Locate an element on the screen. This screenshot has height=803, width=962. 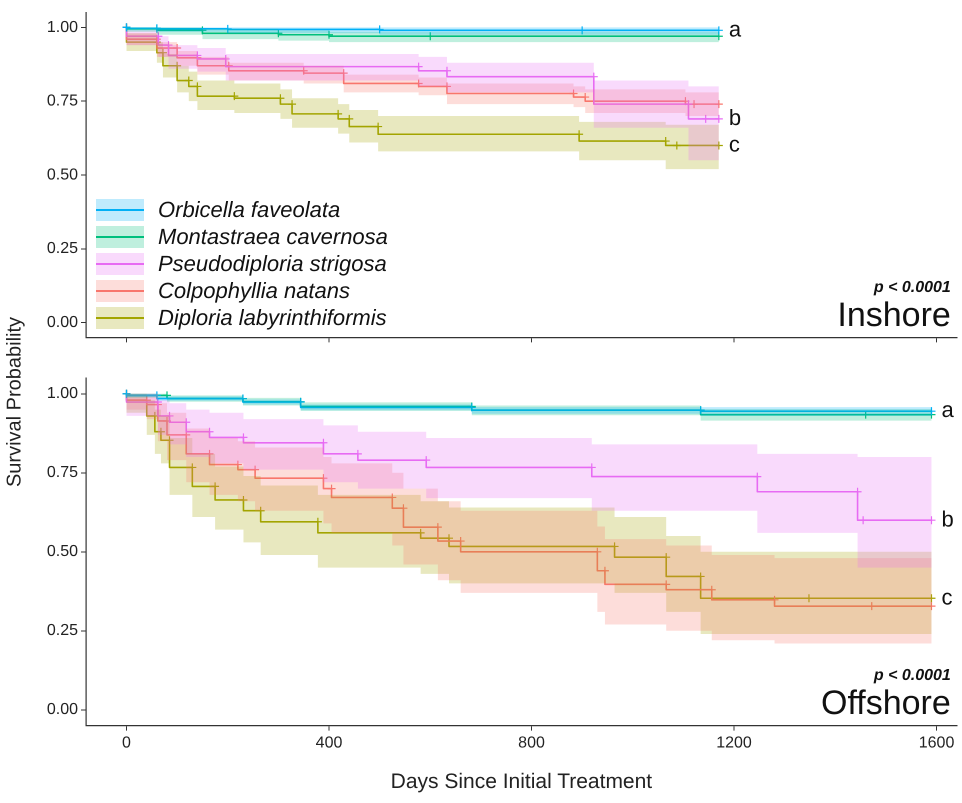
legend-label: Diploria labyrinthiformis is located at coordinates (272, 317).